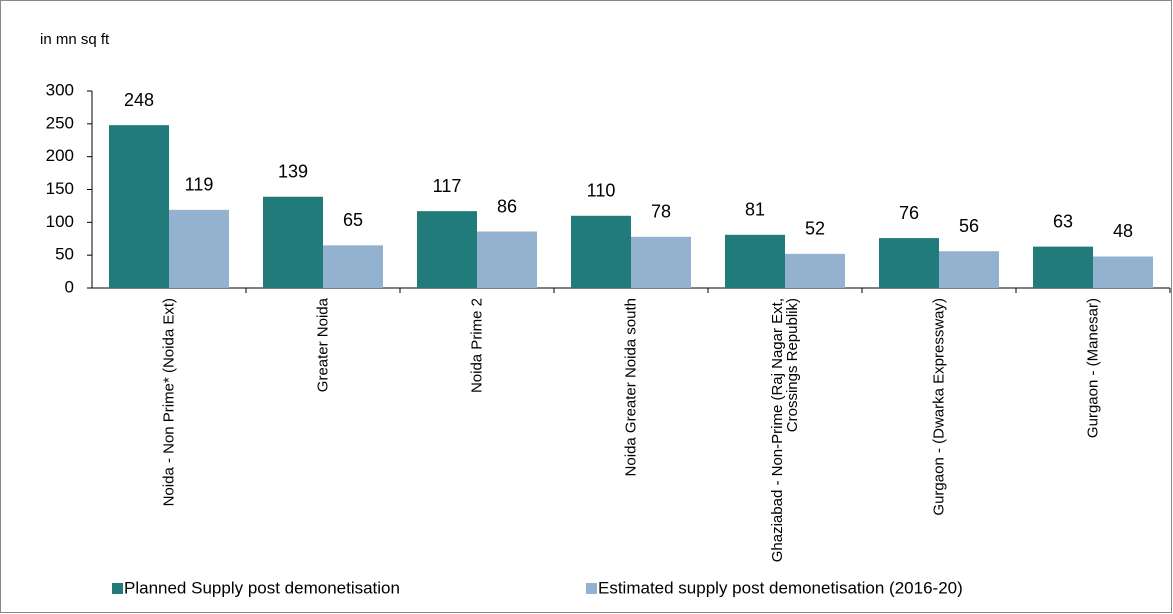 The height and width of the screenshot is (614, 1173). I want to click on x-tick-label: Noida Greater Noida south, so click(631, 387).